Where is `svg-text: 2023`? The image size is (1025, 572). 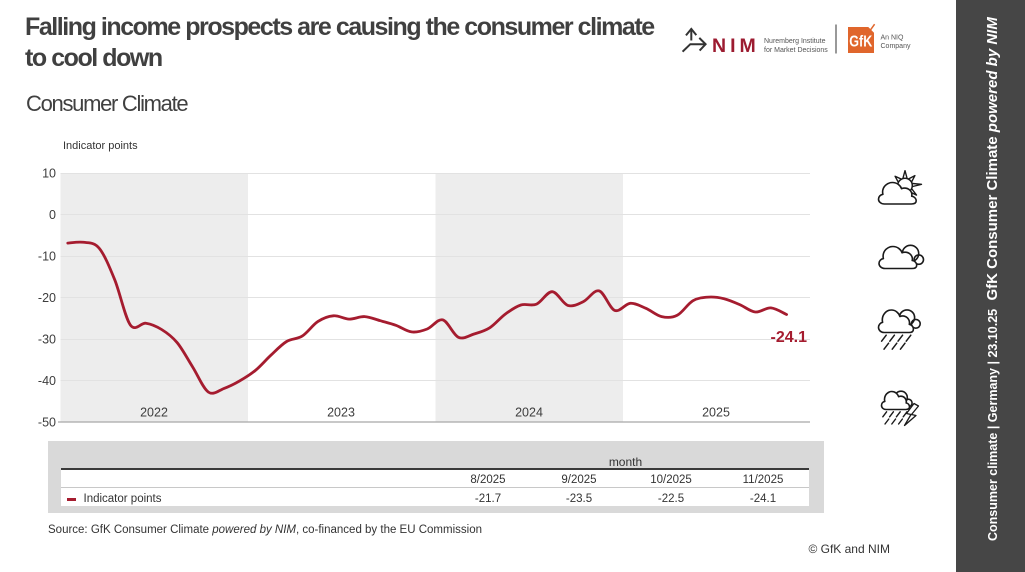 svg-text: 2023 is located at coordinates (341, 413).